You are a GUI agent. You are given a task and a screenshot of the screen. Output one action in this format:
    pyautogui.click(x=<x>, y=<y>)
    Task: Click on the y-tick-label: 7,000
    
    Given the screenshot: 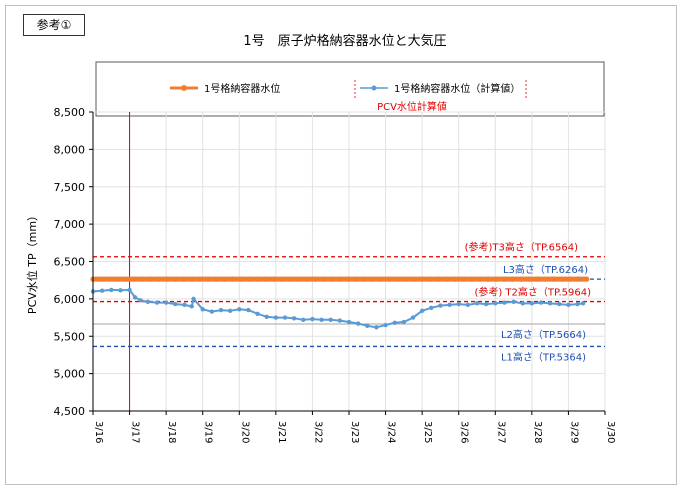 What is the action you would take?
    pyautogui.click(x=70, y=224)
    